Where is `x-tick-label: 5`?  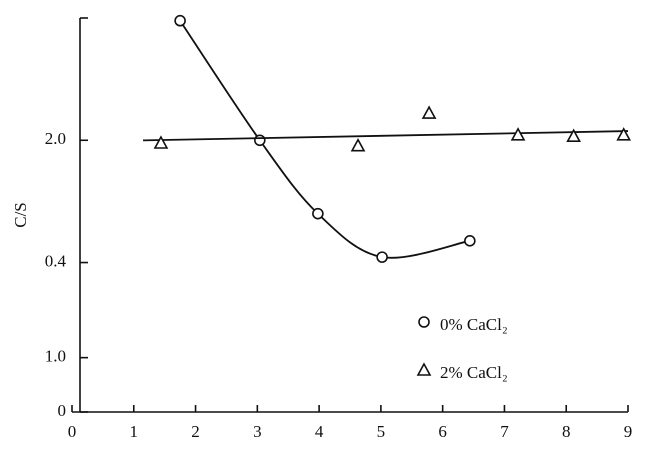 x-tick-label: 5 is located at coordinates (381, 431).